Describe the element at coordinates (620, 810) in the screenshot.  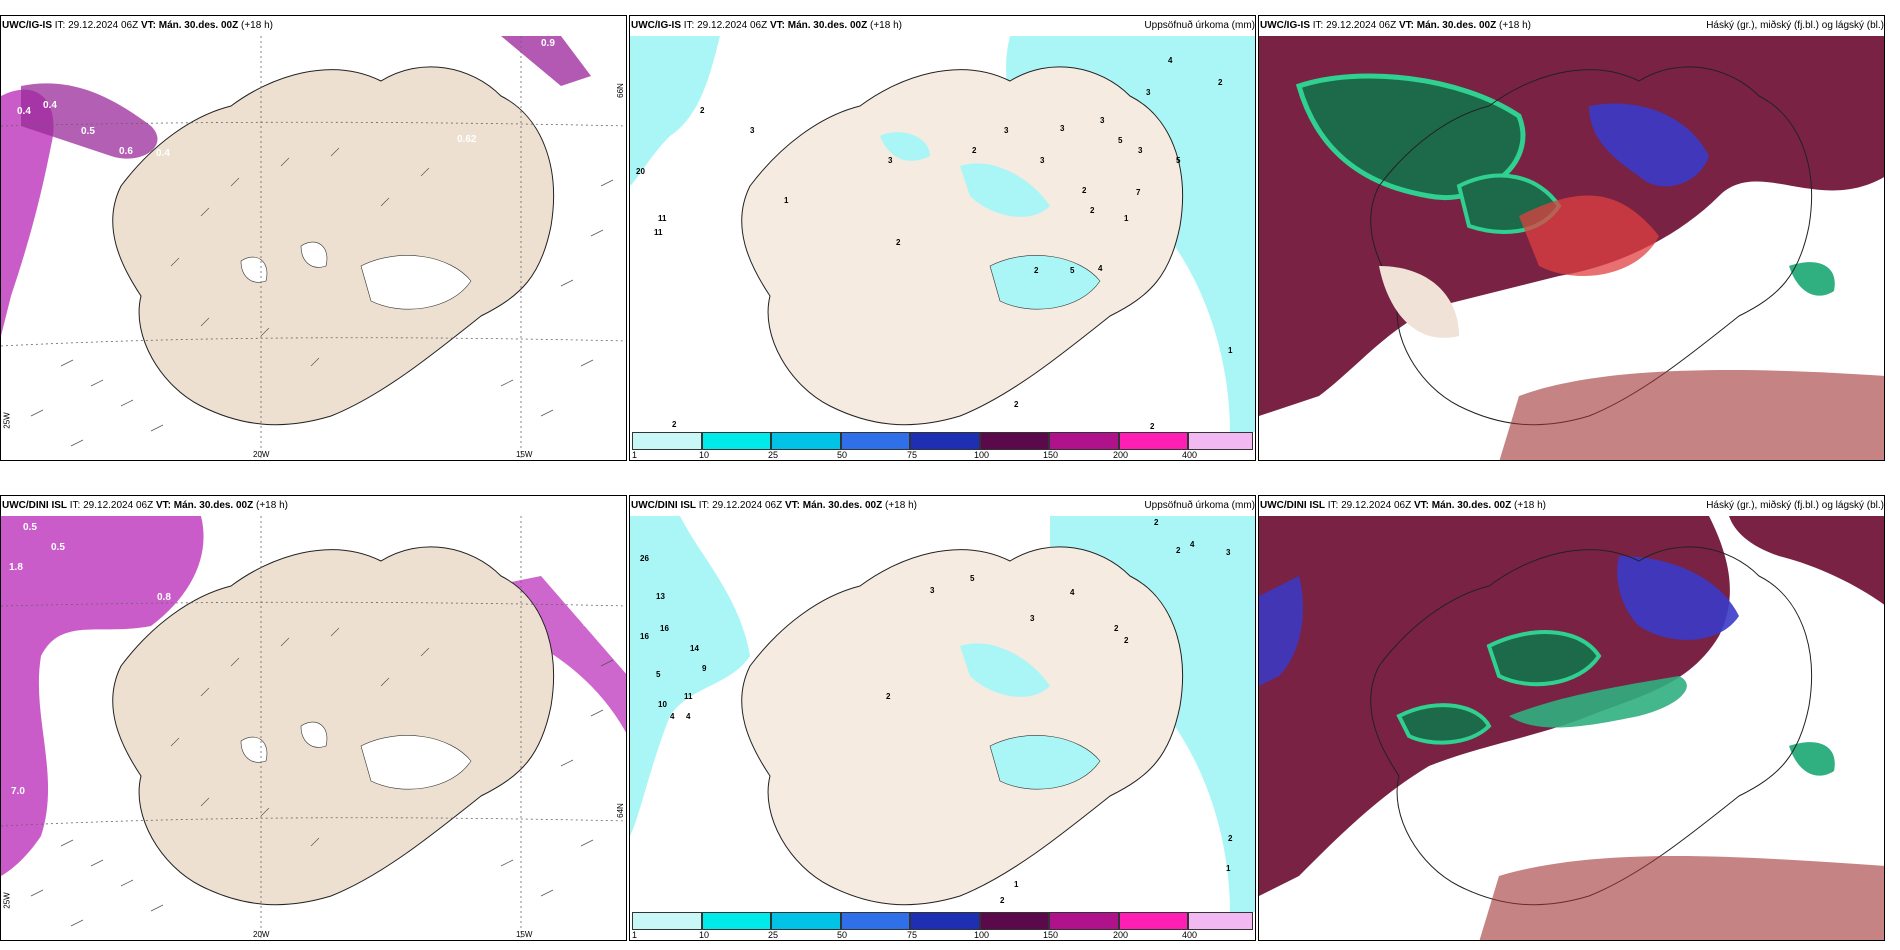
I see `lat-label-64n: 64N` at that location.